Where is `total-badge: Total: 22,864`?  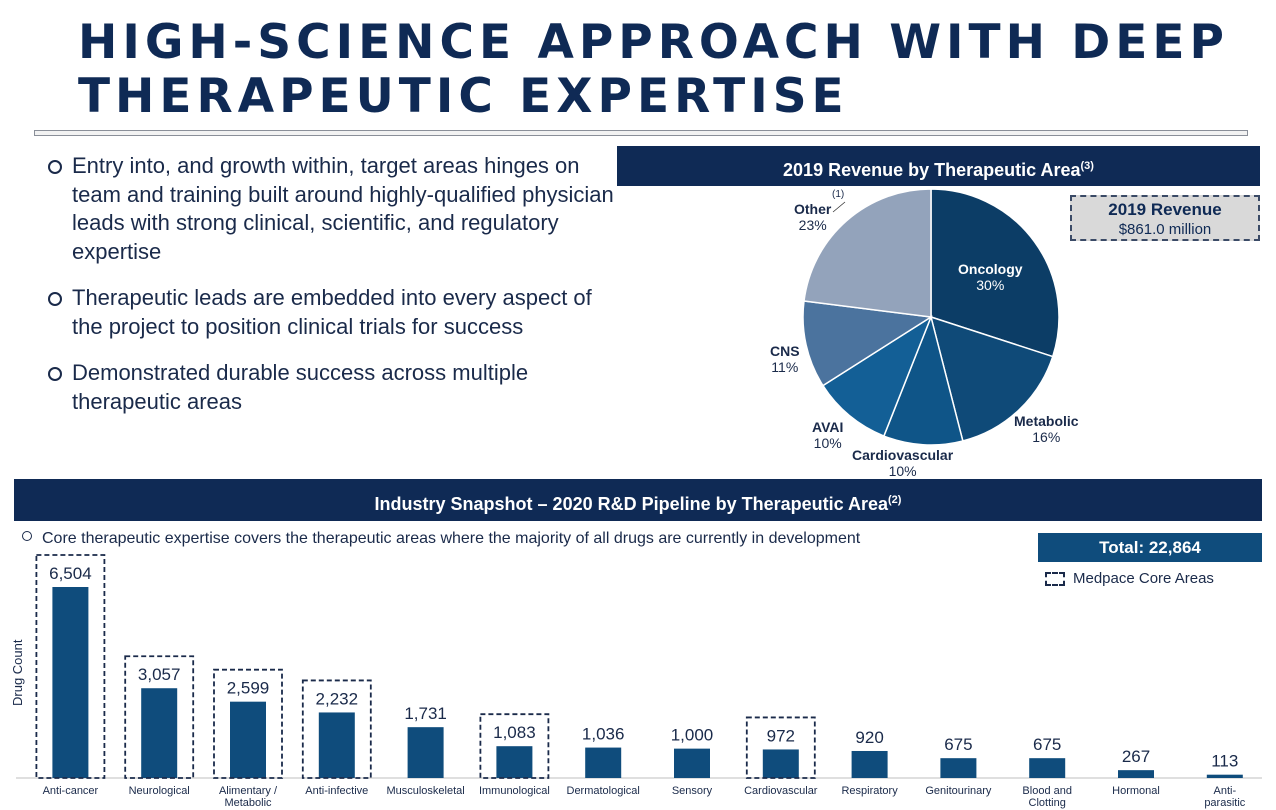
total-badge: Total: 22,864 is located at coordinates (1150, 547).